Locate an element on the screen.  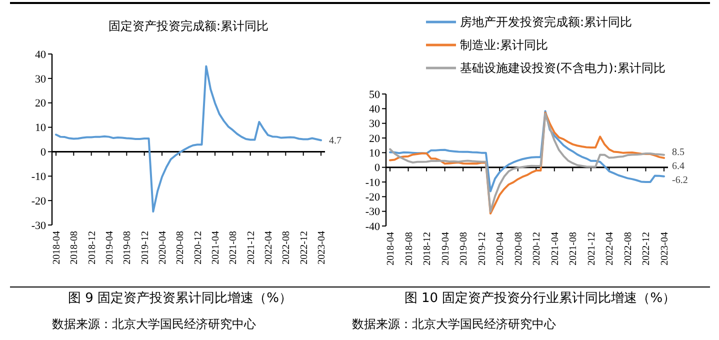
legend-label: 基础设施建设投资(不含电力):累计同比 is located at coordinates (563, 68).